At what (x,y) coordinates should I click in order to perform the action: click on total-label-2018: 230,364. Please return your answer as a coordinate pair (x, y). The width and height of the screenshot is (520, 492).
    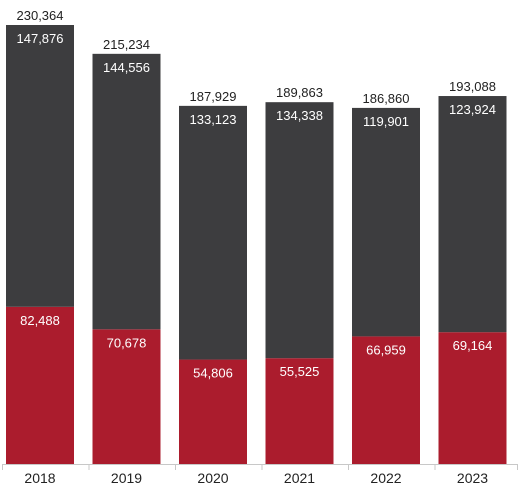
    Looking at the image, I should click on (40, 15).